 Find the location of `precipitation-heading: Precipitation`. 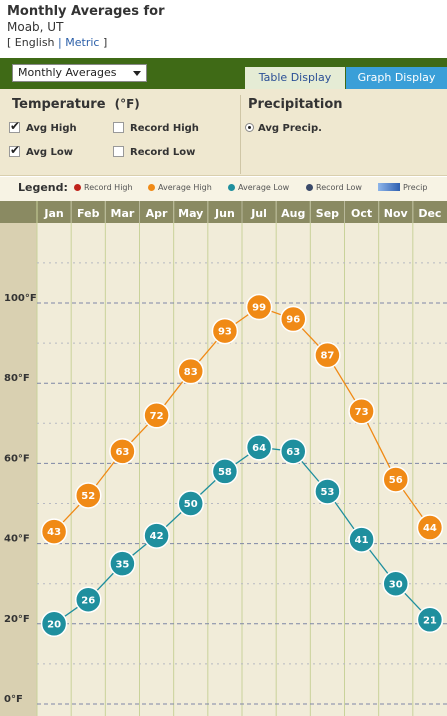

precipitation-heading: Precipitation is located at coordinates (295, 104).